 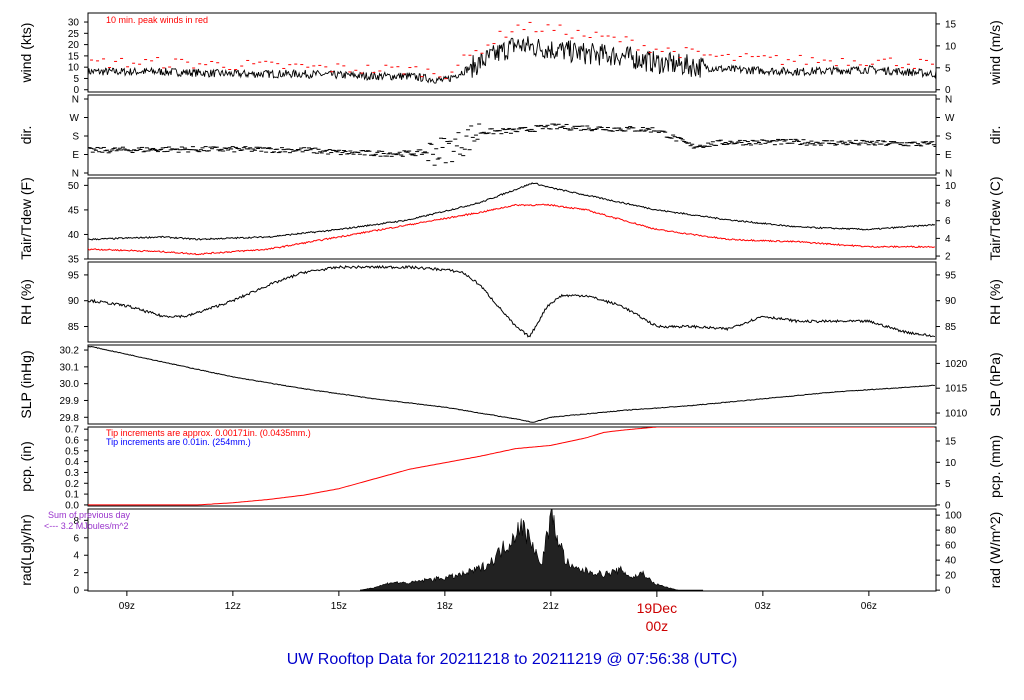 I want to click on tick-label-right: 20, so click(x=951, y=576).